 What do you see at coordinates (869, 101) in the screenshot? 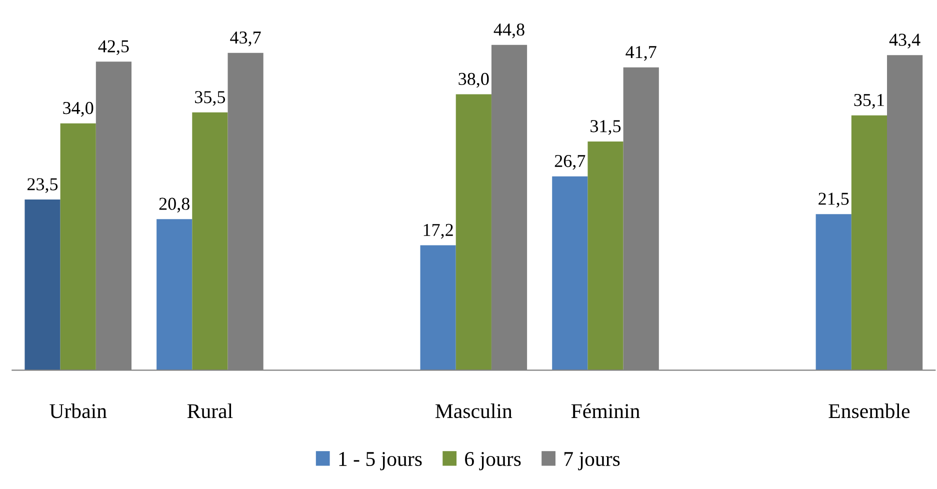
I see `data-label: 35,1` at bounding box center [869, 101].